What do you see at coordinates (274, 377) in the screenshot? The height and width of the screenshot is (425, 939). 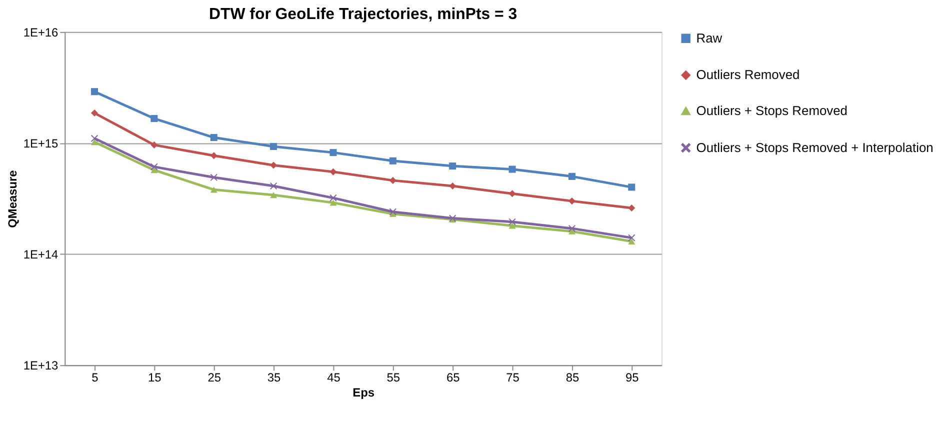 I see `x-tick-label: 35` at bounding box center [274, 377].